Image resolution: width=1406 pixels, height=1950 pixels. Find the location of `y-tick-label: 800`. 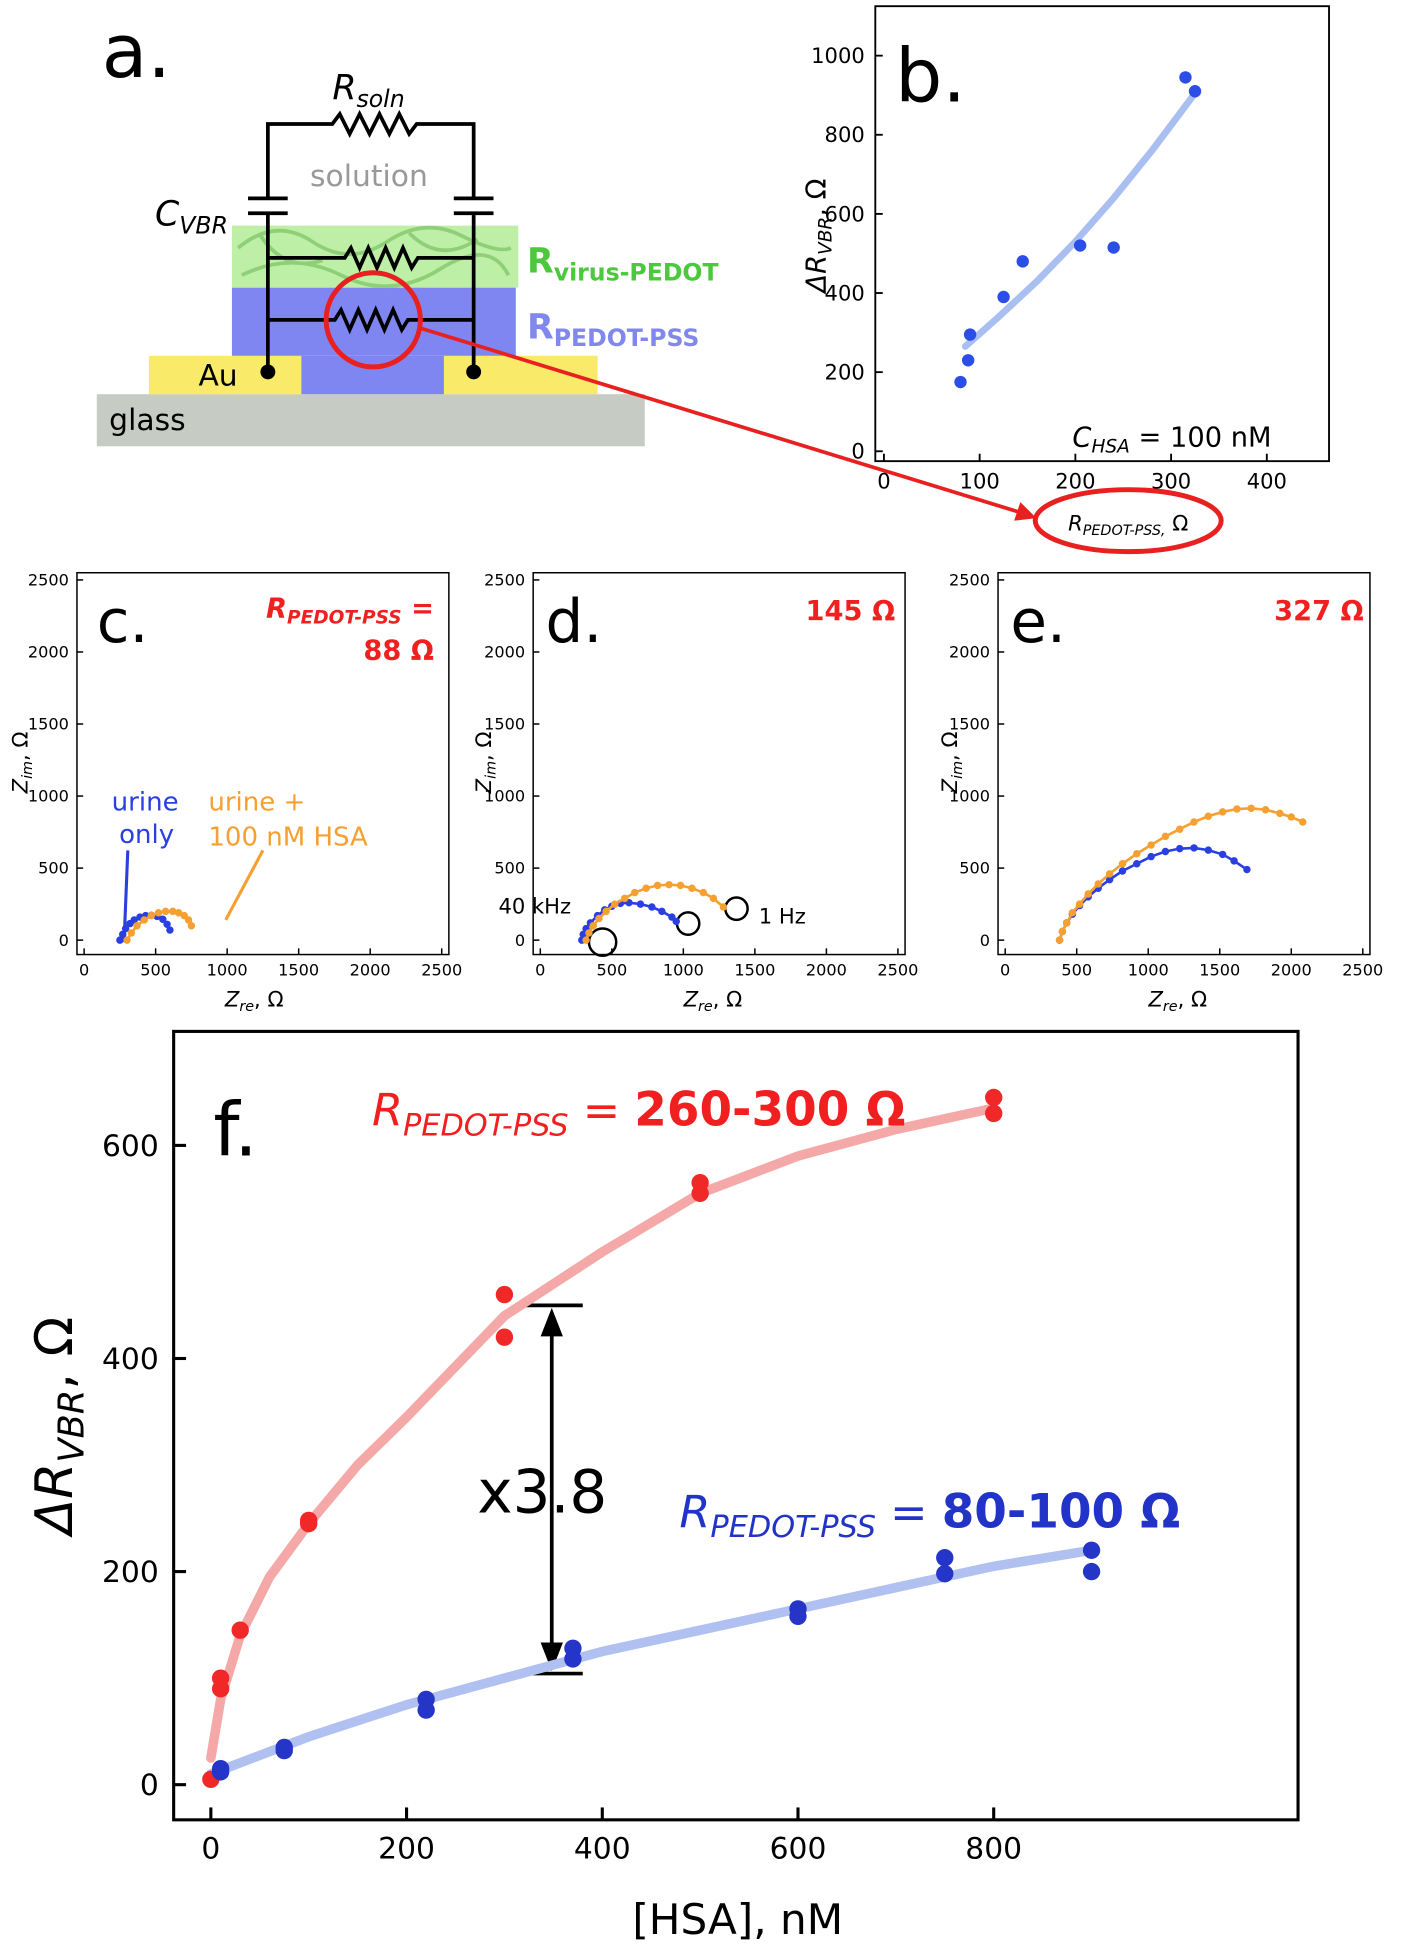

y-tick-label: 800 is located at coordinates (845, 134).